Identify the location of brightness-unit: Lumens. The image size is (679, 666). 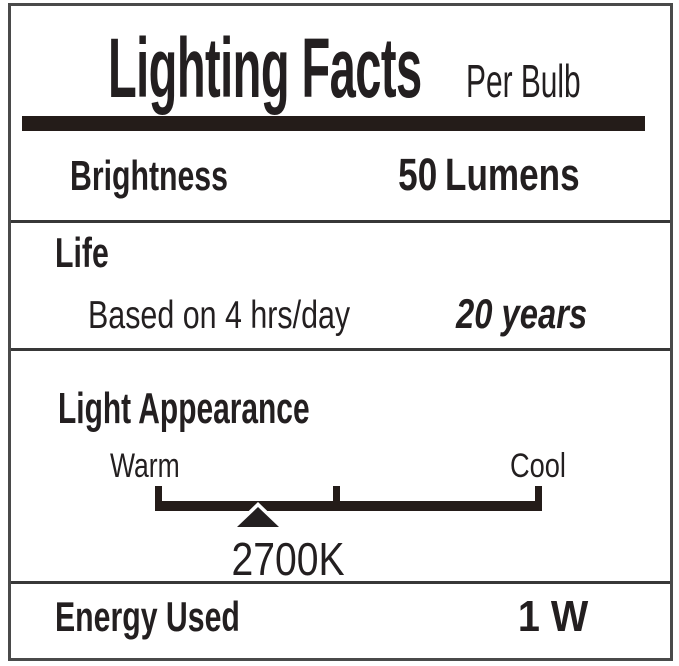
(512, 174).